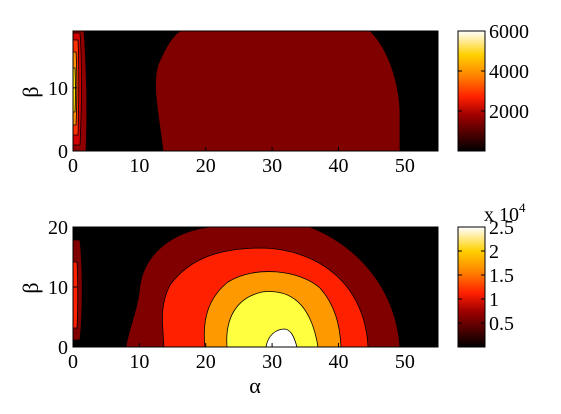 This screenshot has width=561, height=414. I want to click on top-colorbar-gradient, so click(471, 91).